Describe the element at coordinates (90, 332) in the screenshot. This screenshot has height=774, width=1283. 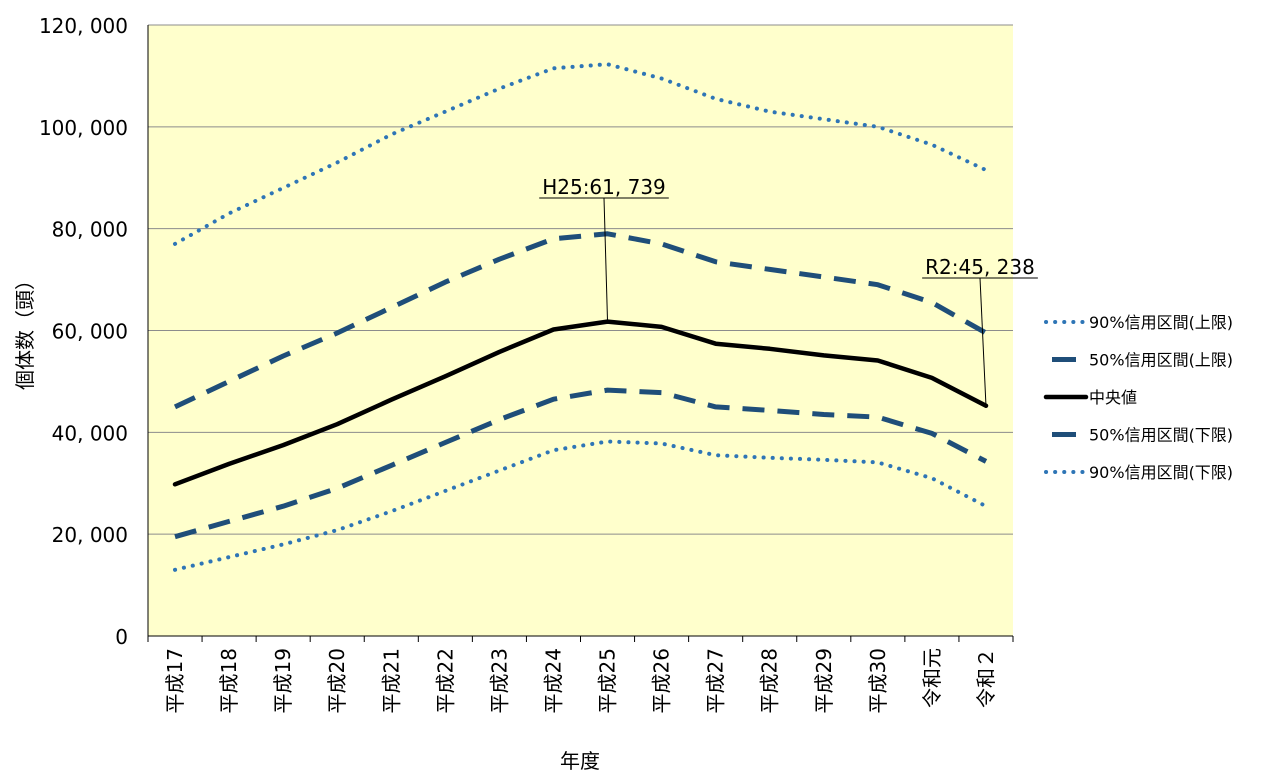
I see `y-tick-label: 60, 000` at that location.